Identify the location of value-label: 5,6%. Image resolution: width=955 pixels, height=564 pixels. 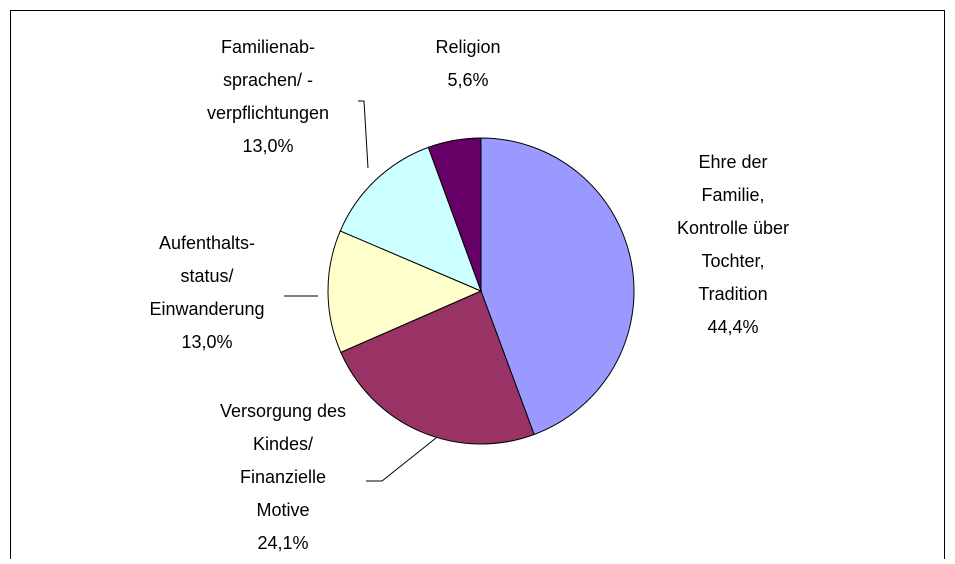
(467, 80).